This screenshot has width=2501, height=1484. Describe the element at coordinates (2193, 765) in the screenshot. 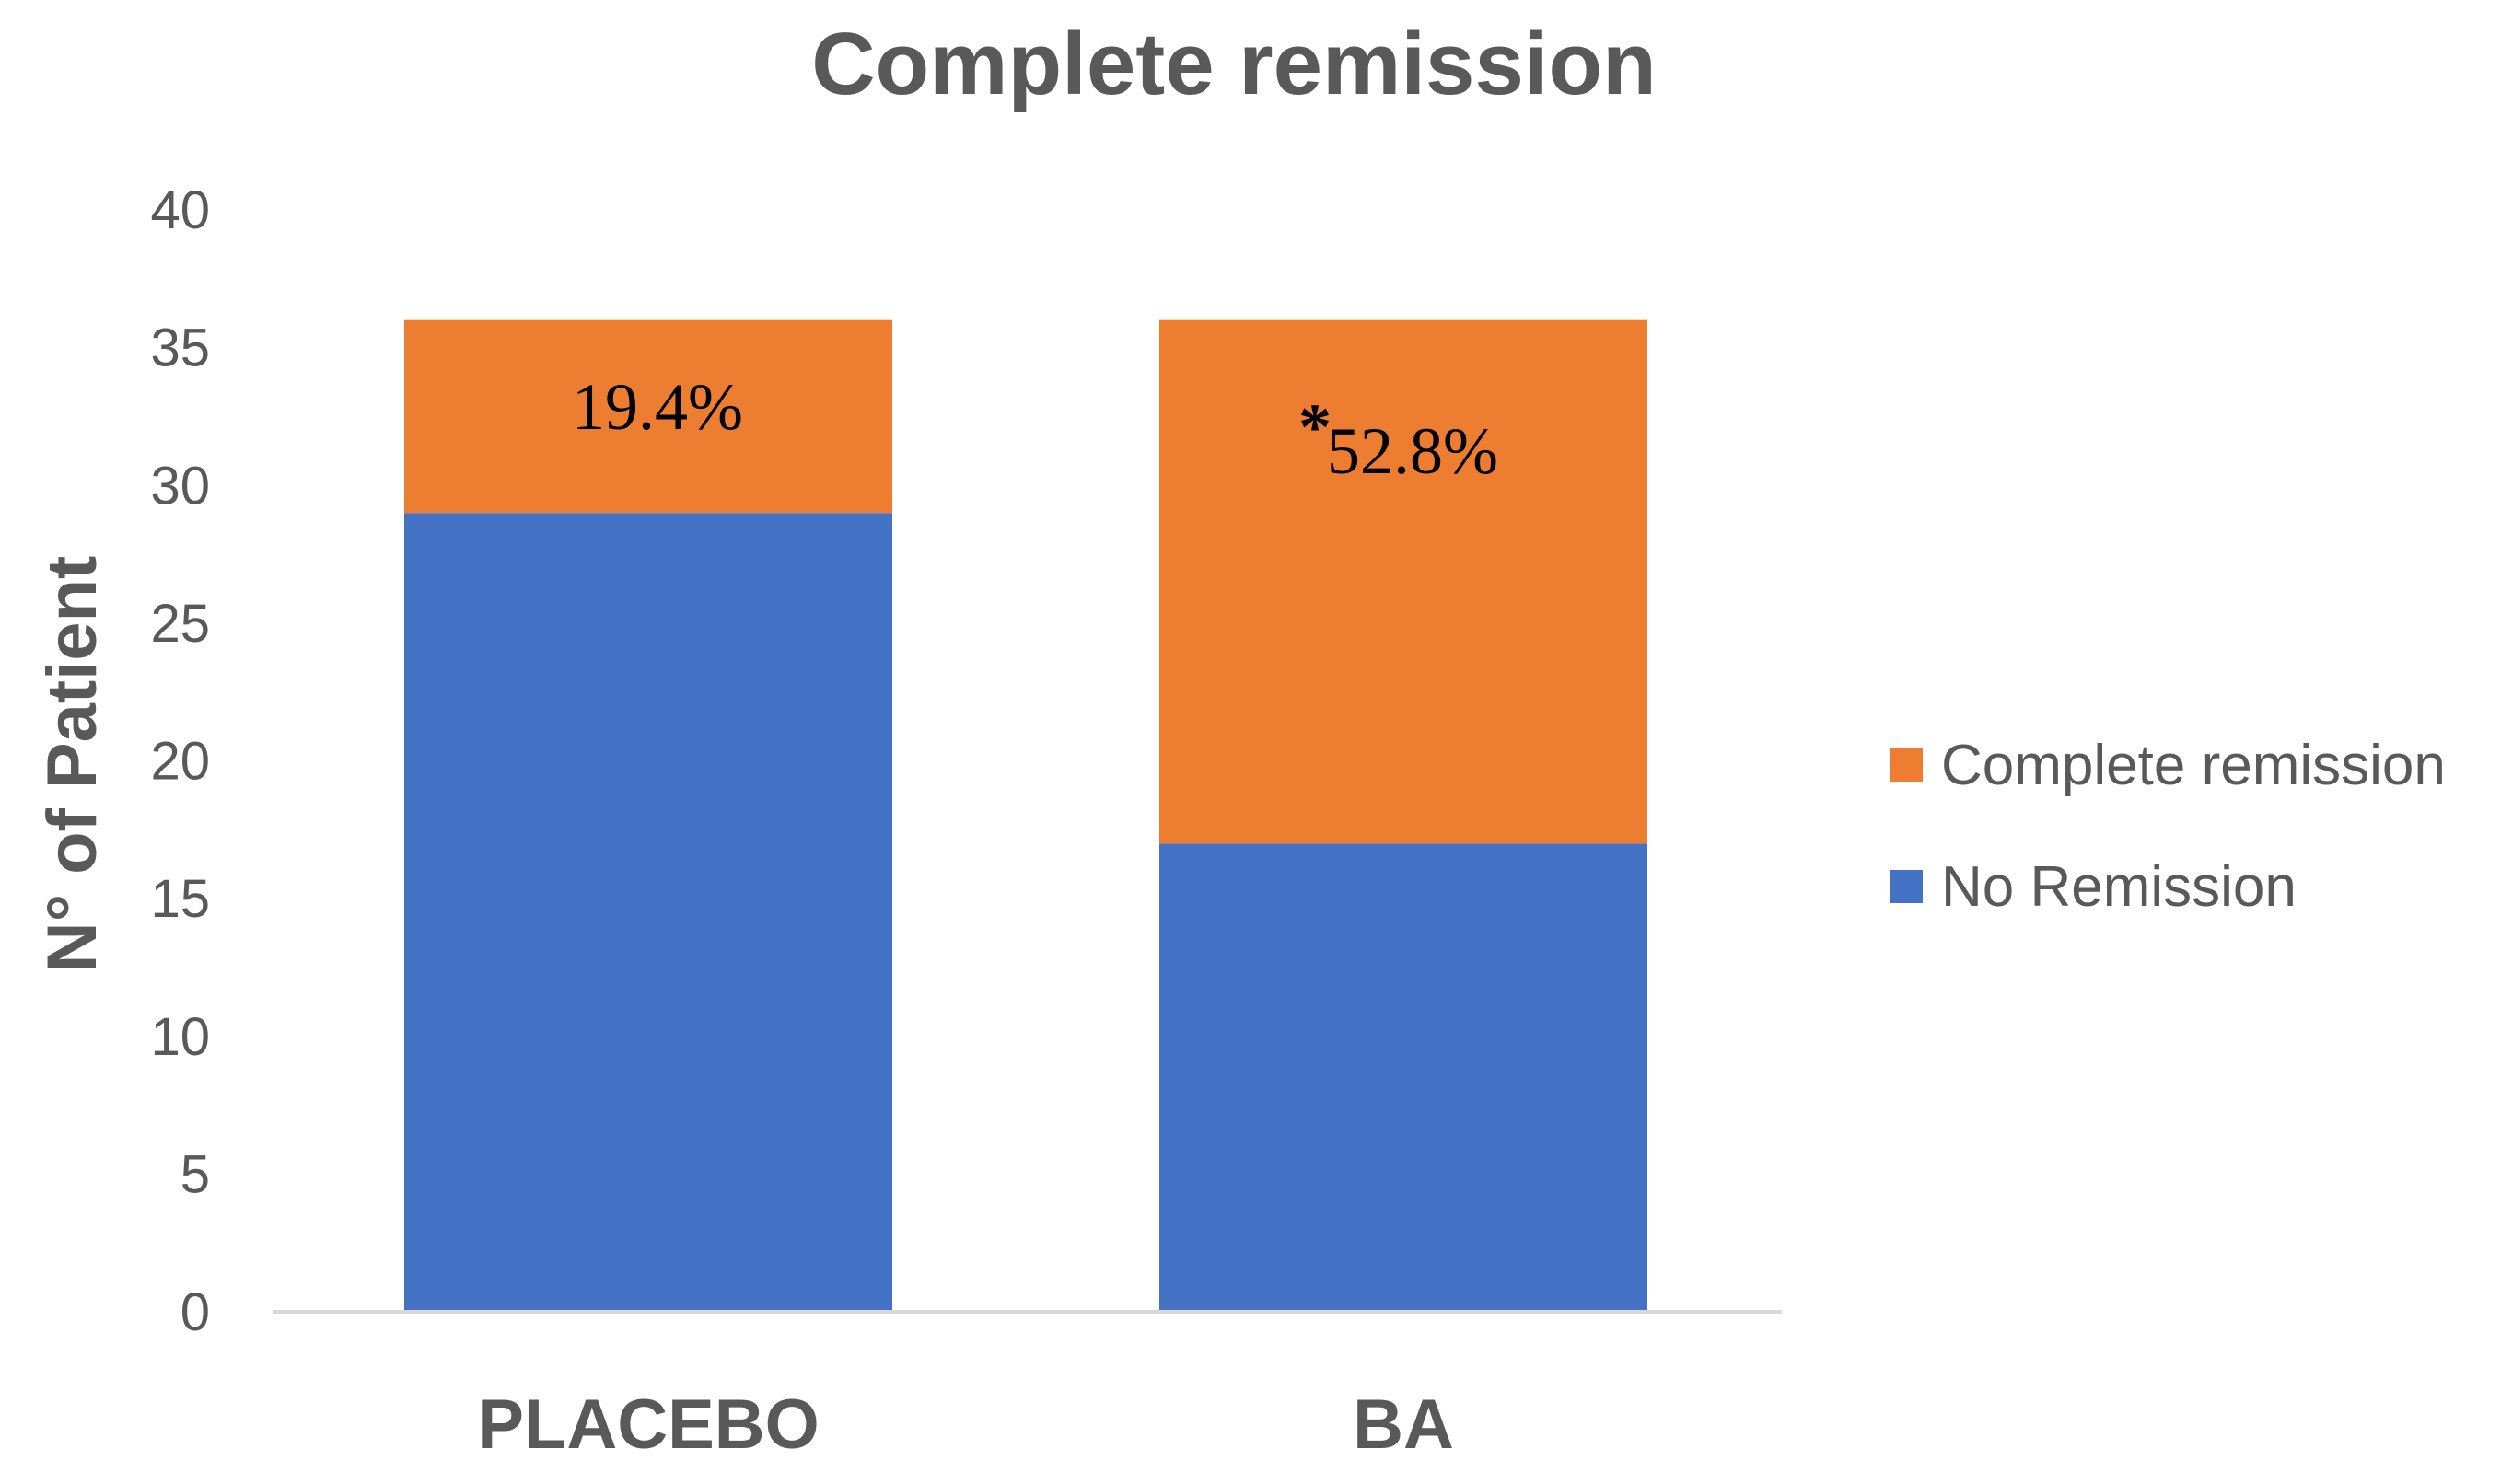

I see `legend-label: Complete remission` at that location.